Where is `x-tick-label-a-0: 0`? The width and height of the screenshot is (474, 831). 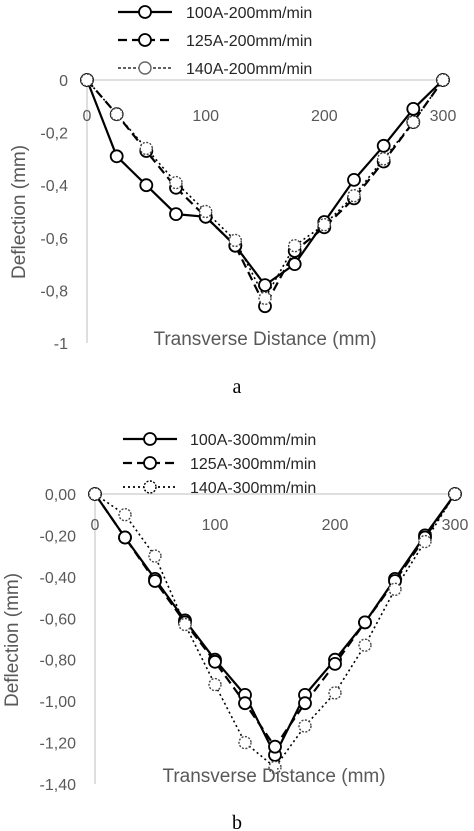
x-tick-label-a-0: 0 is located at coordinates (87, 116).